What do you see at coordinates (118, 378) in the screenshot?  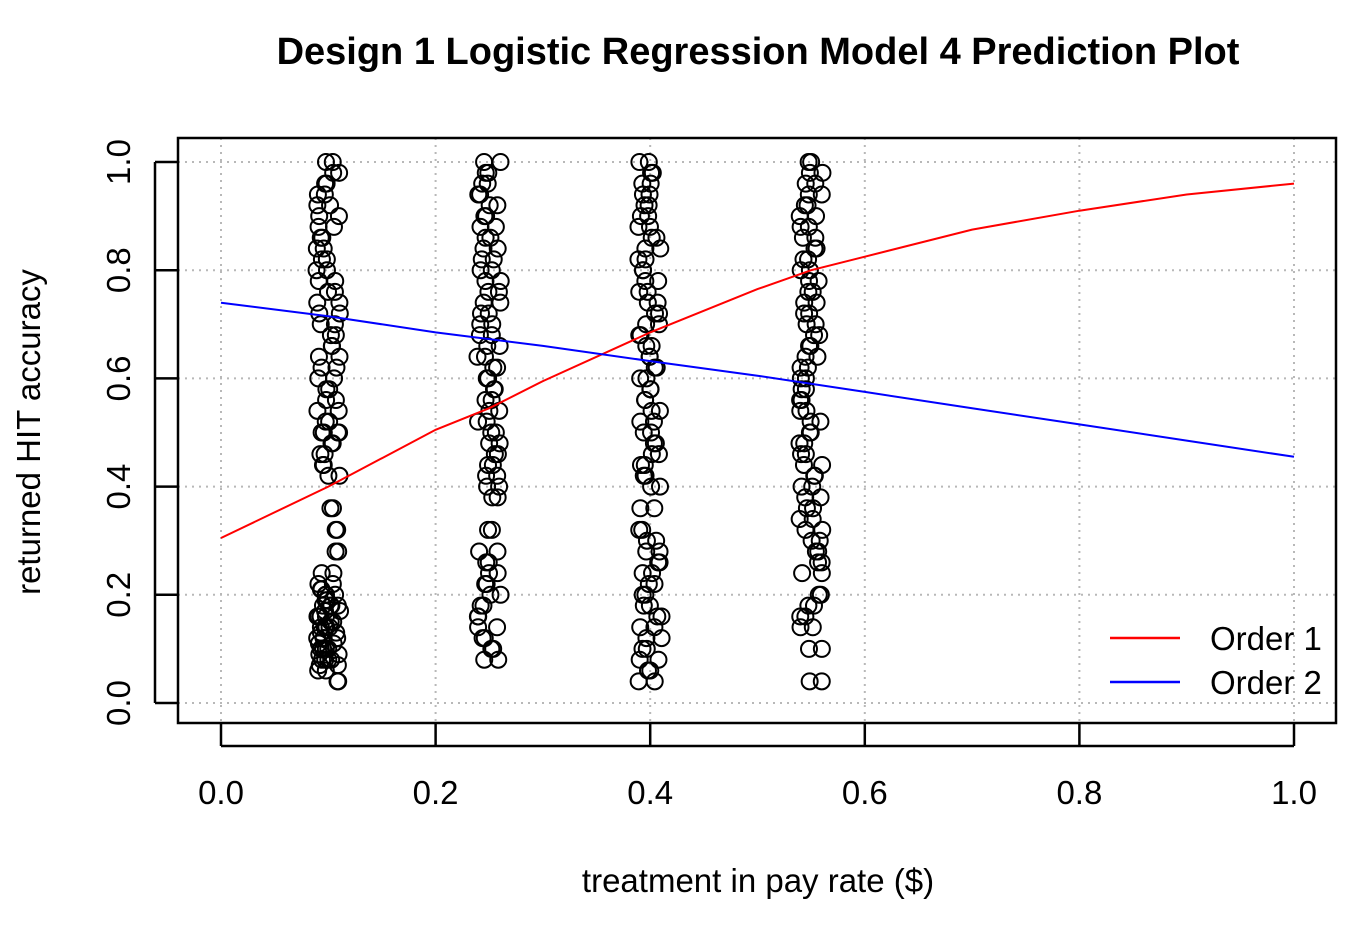 I see `y-tick-label: 0.6` at bounding box center [118, 378].